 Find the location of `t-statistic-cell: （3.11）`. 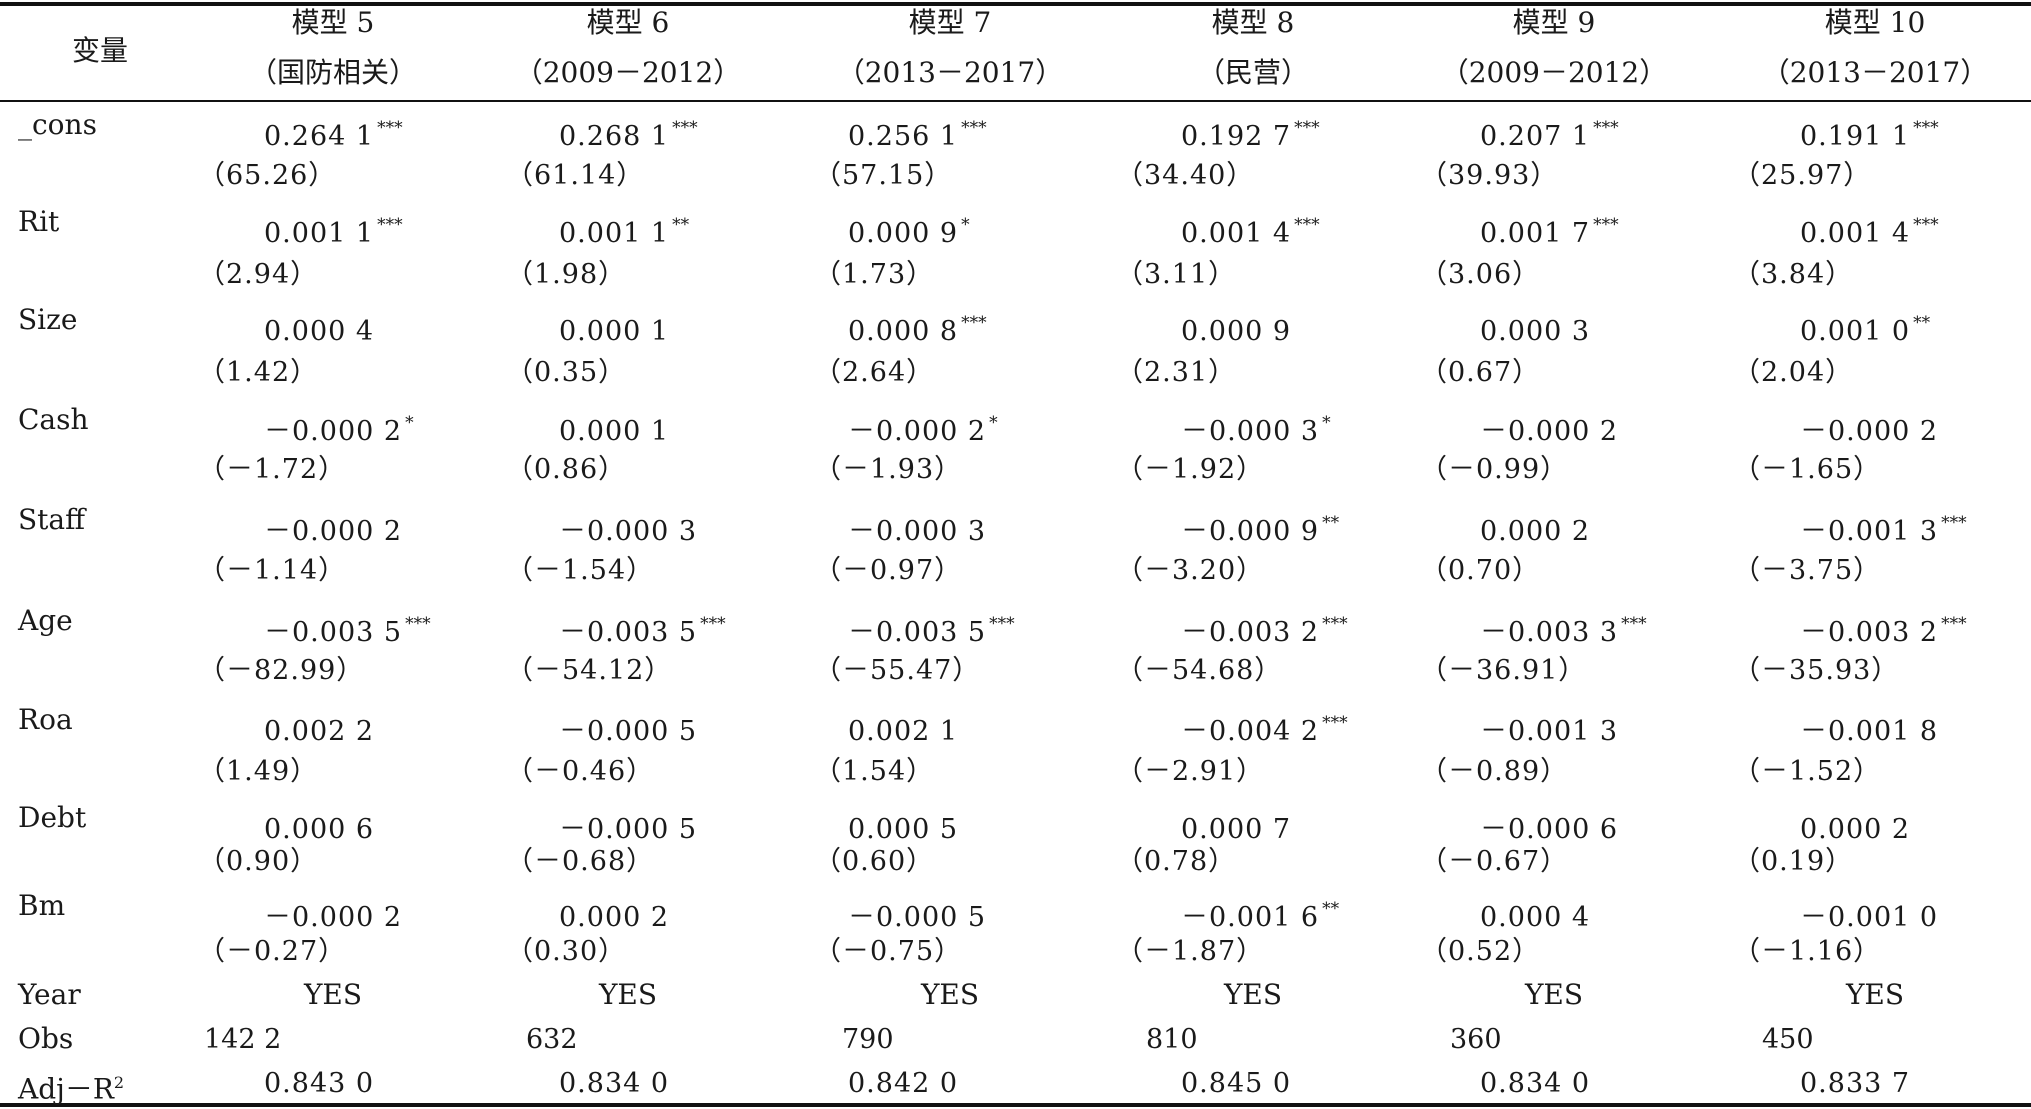

t-statistic-cell: （3.11） is located at coordinates (1176, 274).